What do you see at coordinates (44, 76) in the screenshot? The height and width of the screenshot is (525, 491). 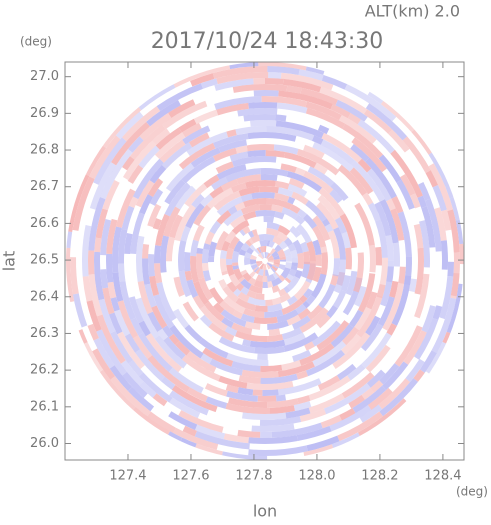 I see `y-tick-label: 27.0` at bounding box center [44, 76].